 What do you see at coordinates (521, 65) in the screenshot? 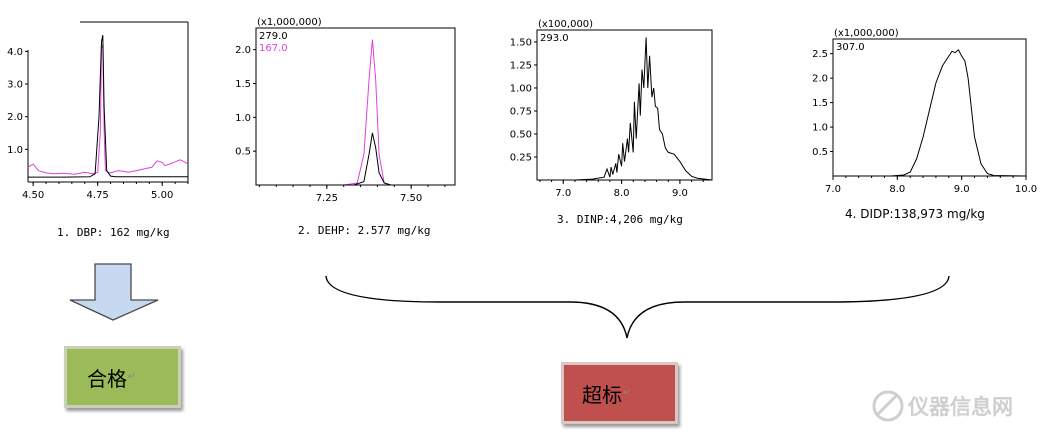
I see `y-tick-label: 1.25` at bounding box center [521, 65].